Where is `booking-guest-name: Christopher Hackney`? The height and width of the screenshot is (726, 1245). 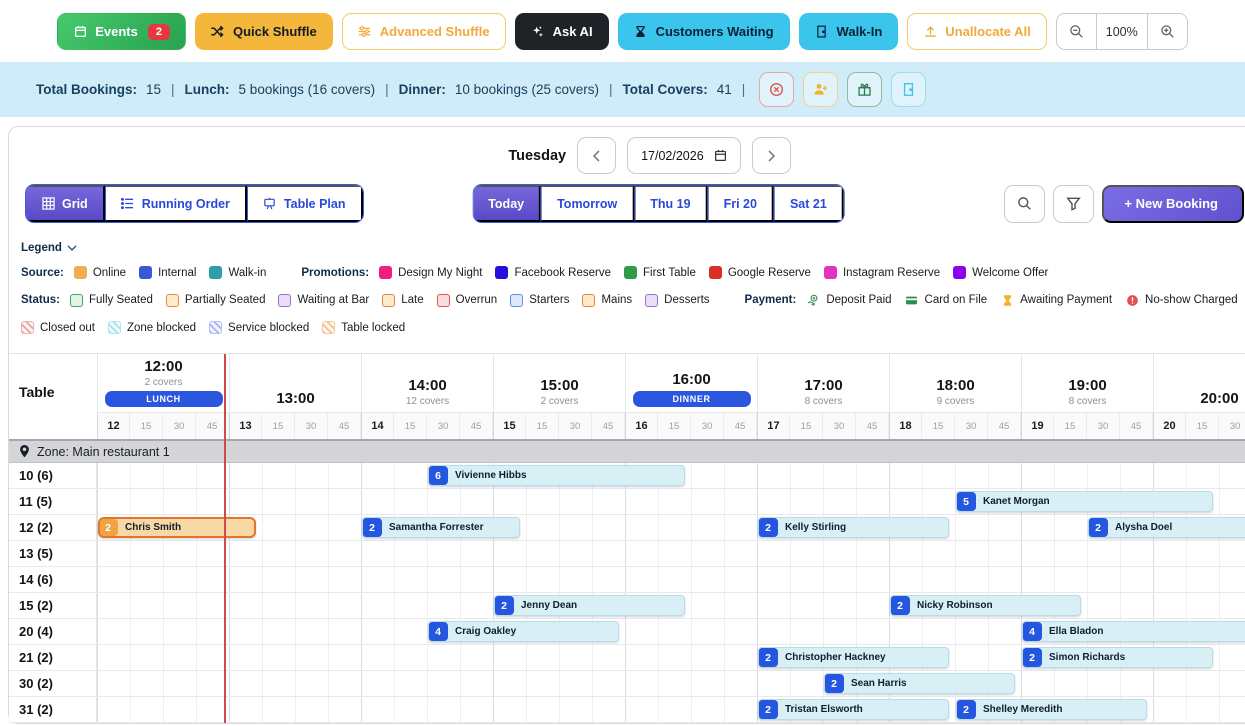
booking-guest-name: Christopher Hackney is located at coordinates (835, 657).